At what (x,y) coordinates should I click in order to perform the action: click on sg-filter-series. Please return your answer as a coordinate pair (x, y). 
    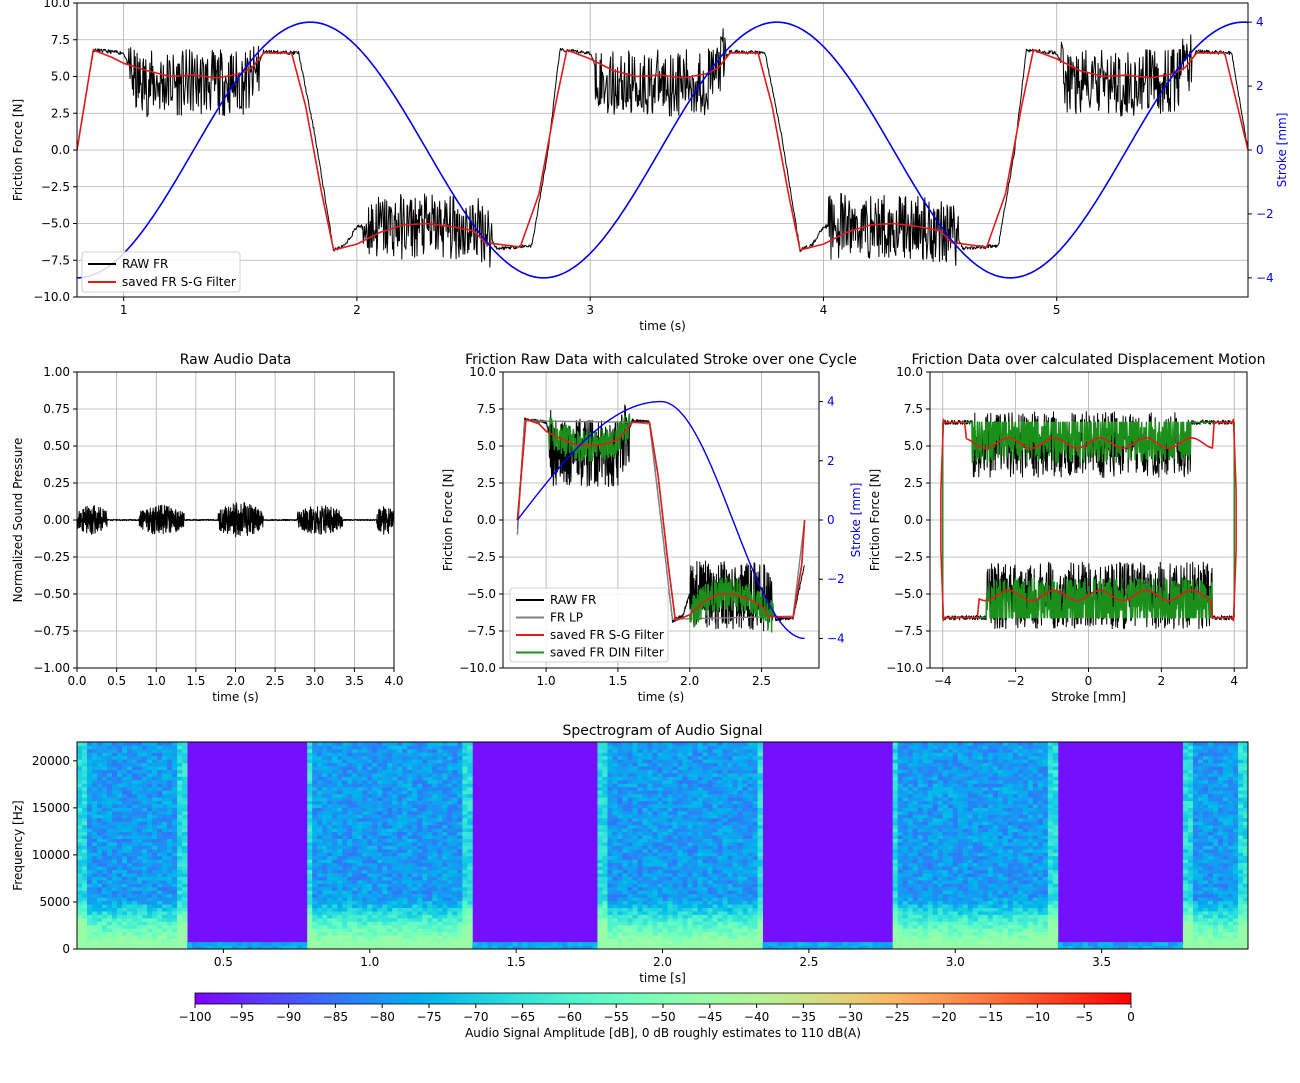
    Looking at the image, I should click on (1088, 520).